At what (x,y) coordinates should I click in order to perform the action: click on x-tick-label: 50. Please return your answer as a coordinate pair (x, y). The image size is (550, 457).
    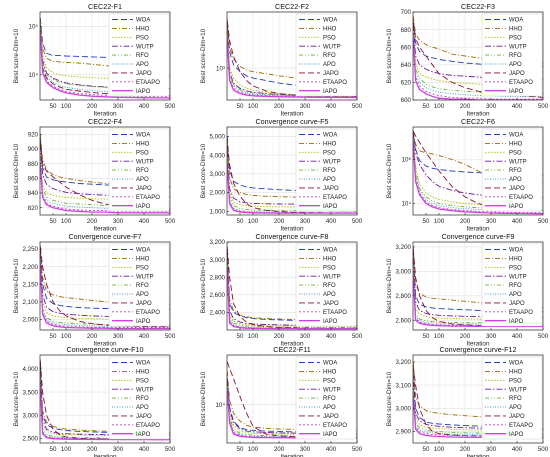
    Looking at the image, I should click on (240, 449).